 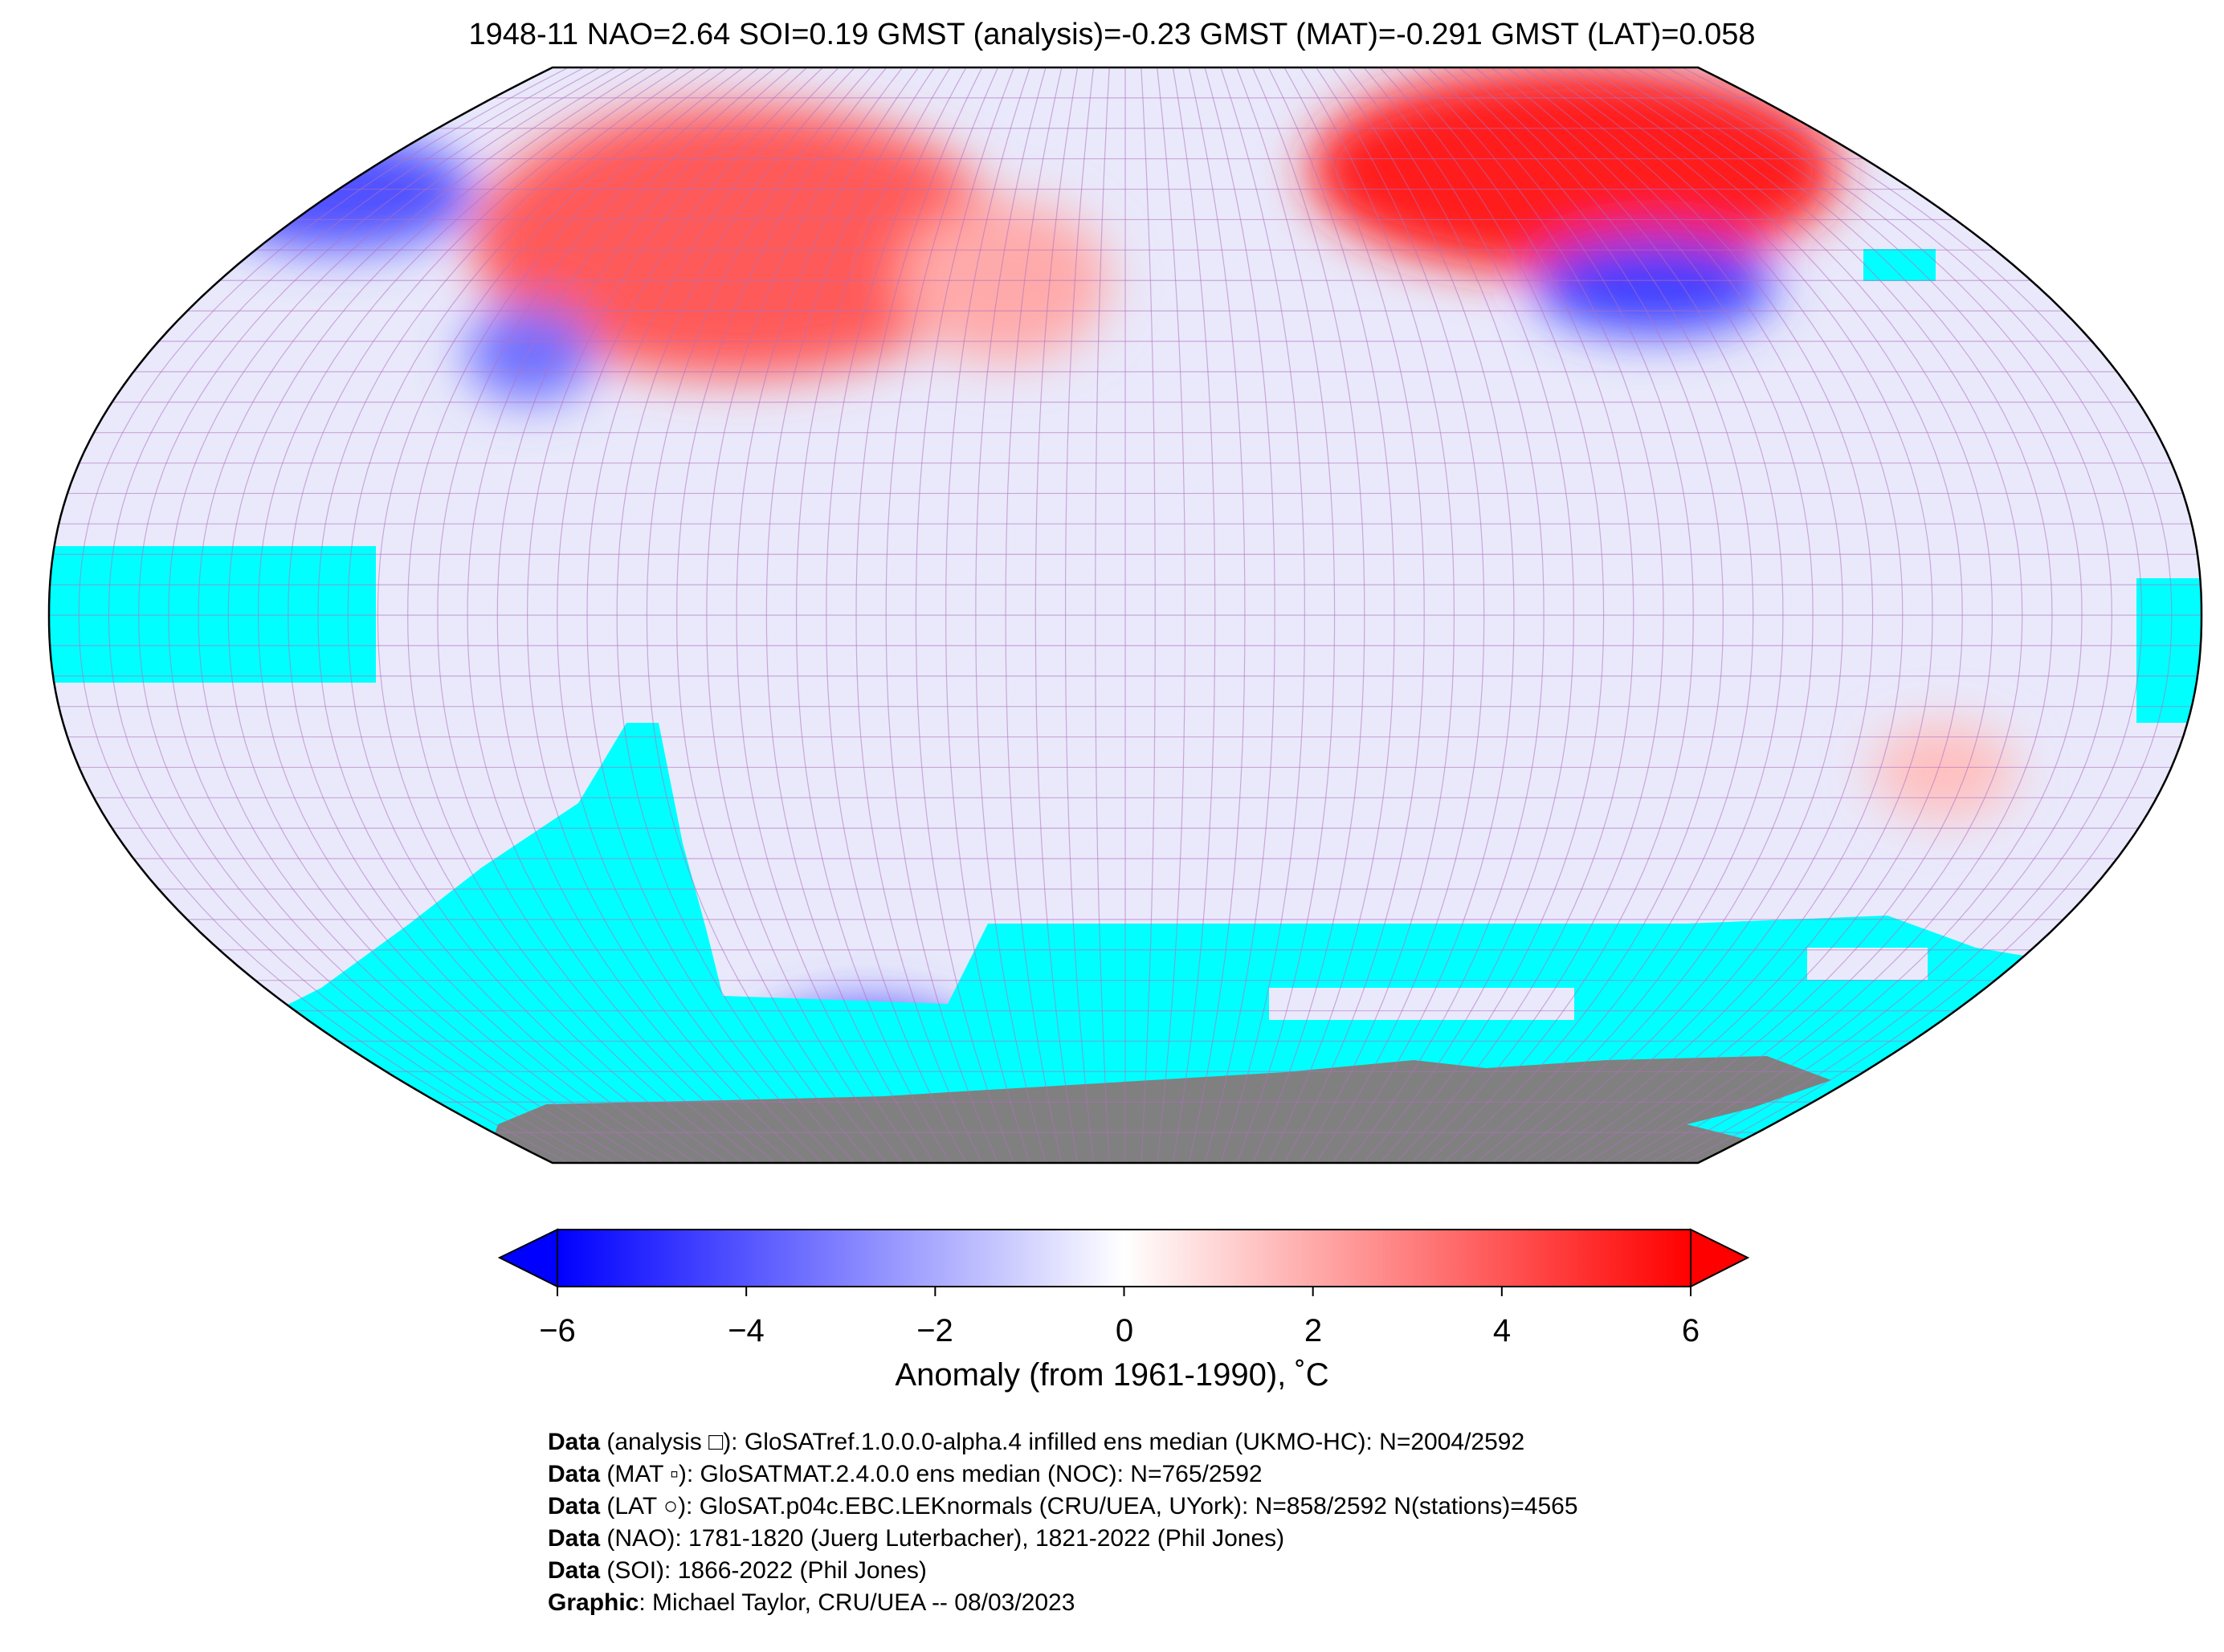 What do you see at coordinates (737, 1570) in the screenshot?
I see `credit-line: Data (SOI): 1866-2022 (Phil Jones)` at bounding box center [737, 1570].